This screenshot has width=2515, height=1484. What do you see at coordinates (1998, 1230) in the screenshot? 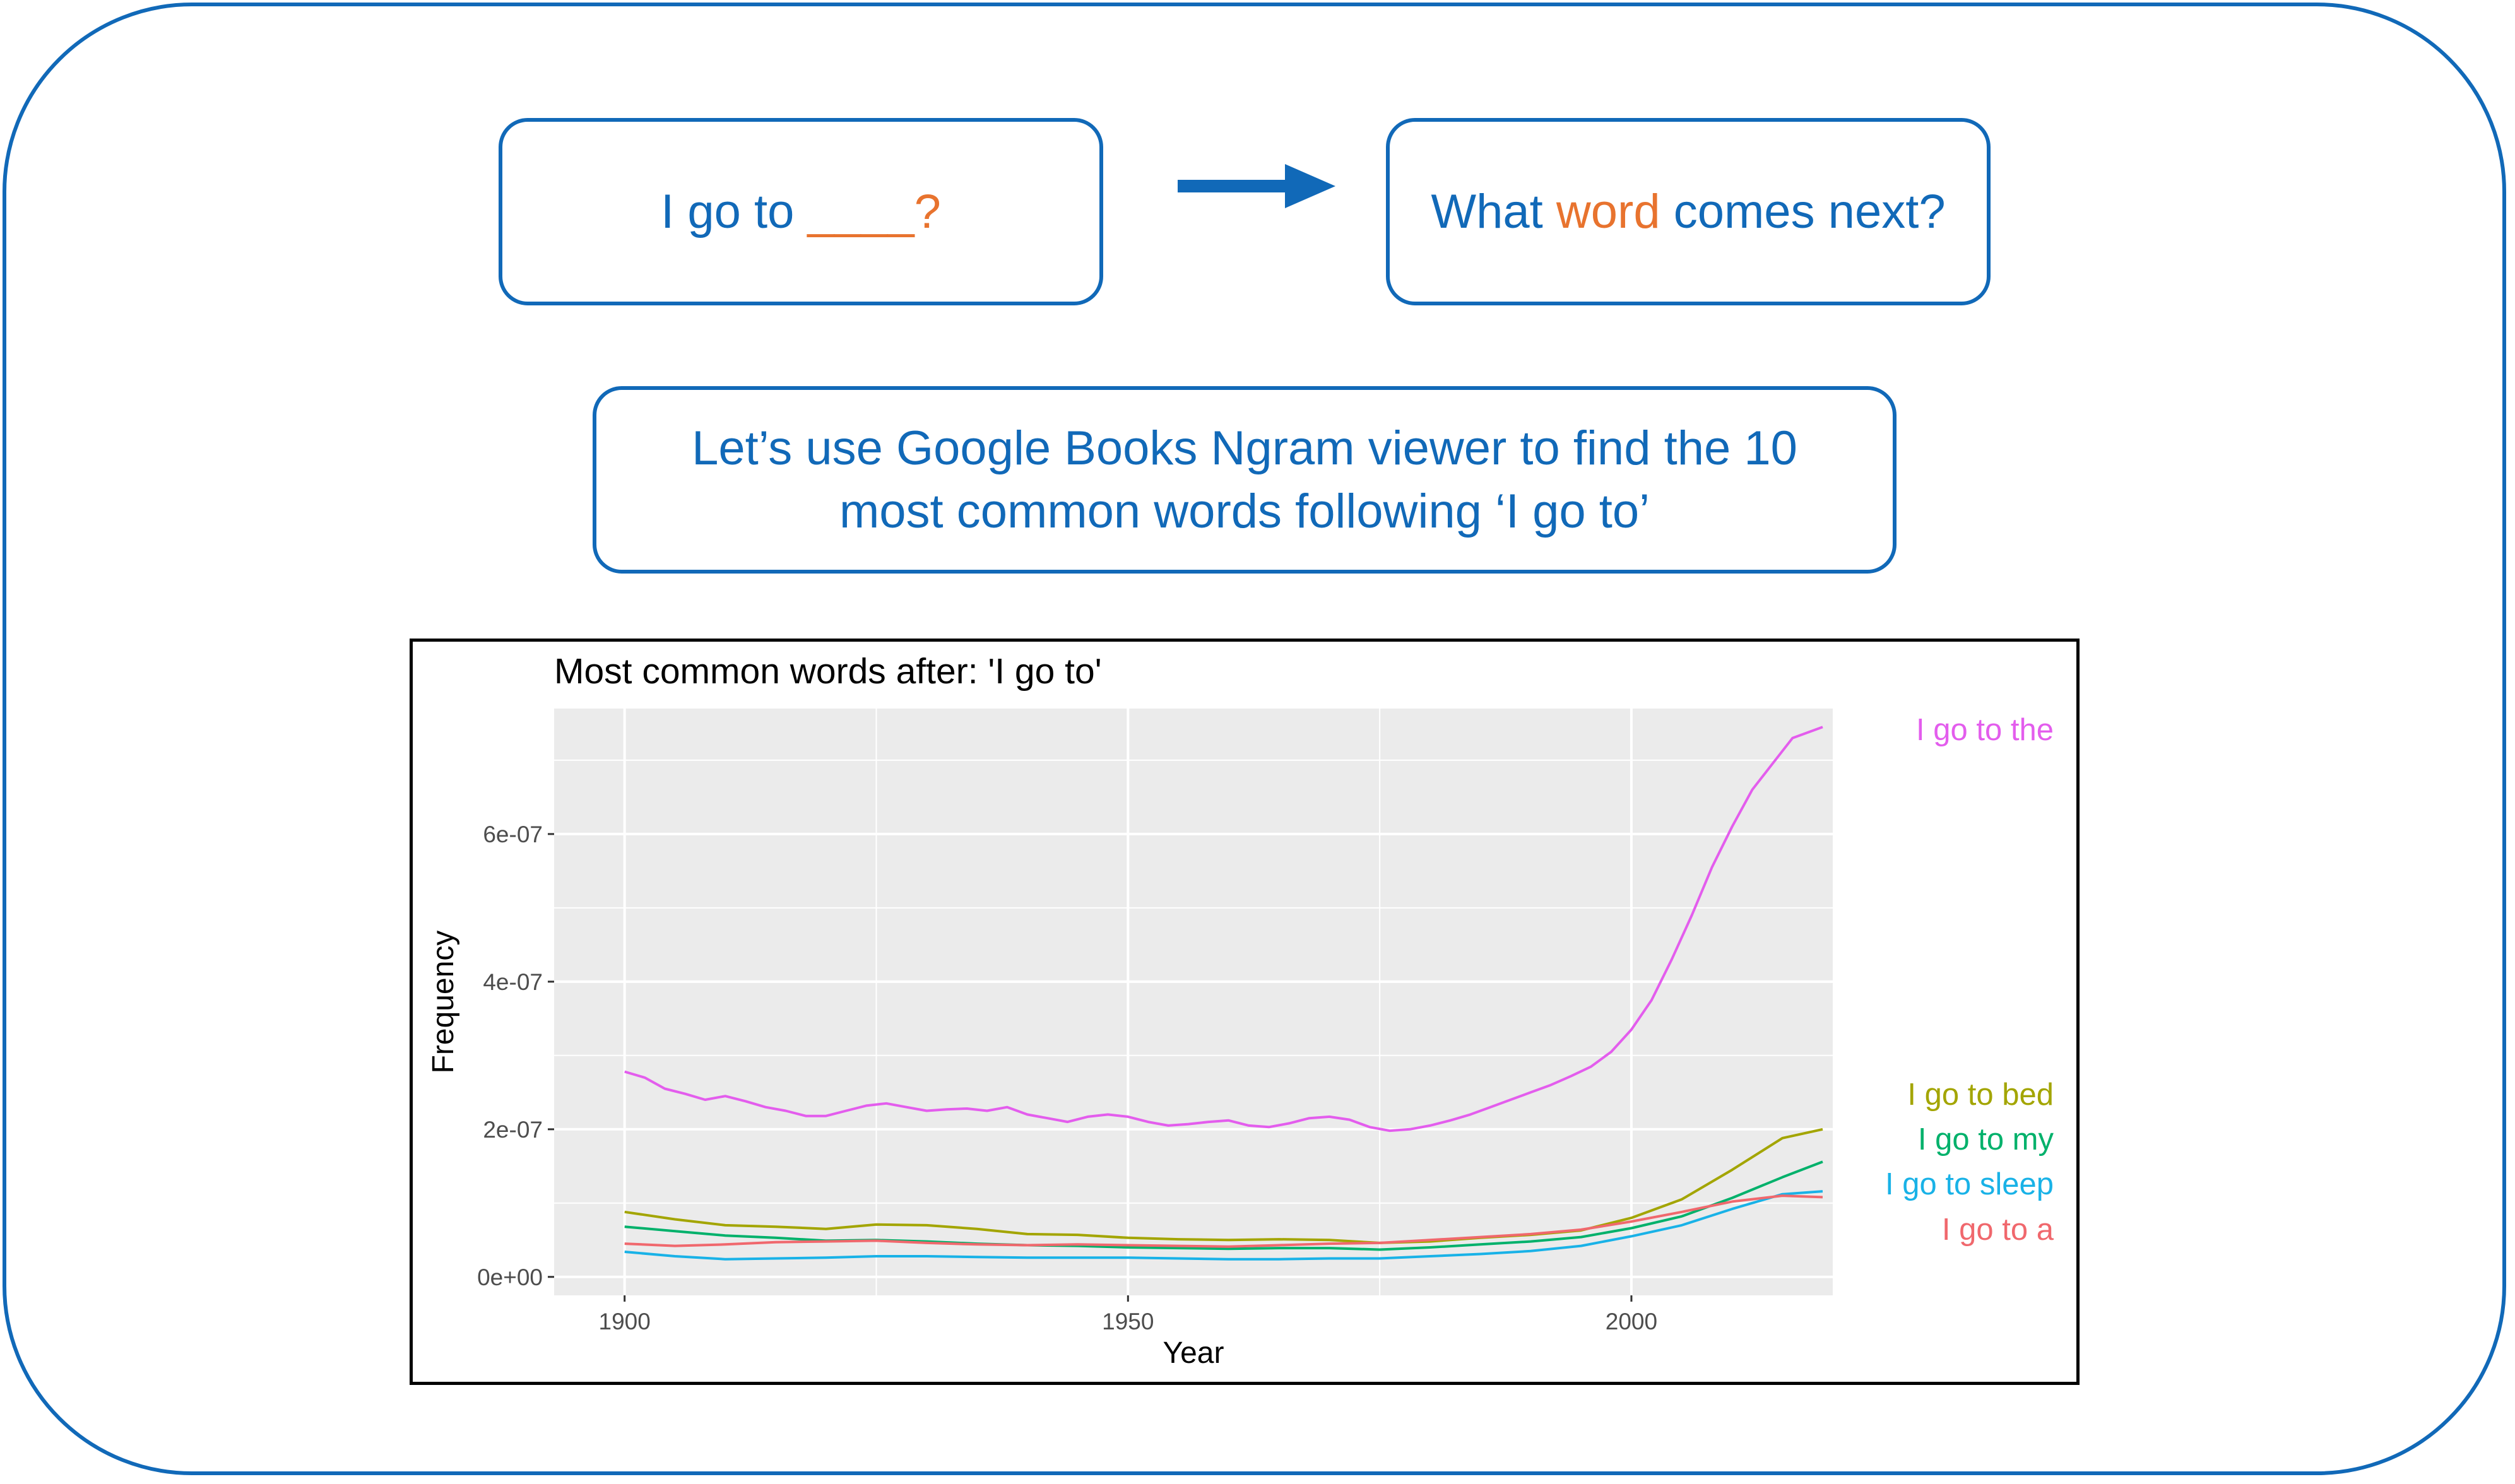
I see `series-label: I go to a` at bounding box center [1998, 1230].